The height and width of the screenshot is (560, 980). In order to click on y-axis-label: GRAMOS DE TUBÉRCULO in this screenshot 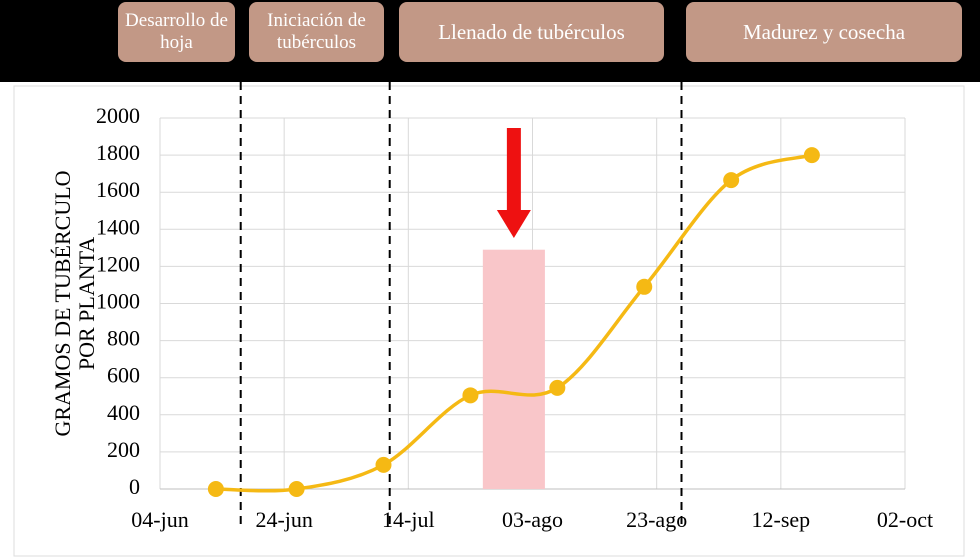, I will do `click(62, 303)`.